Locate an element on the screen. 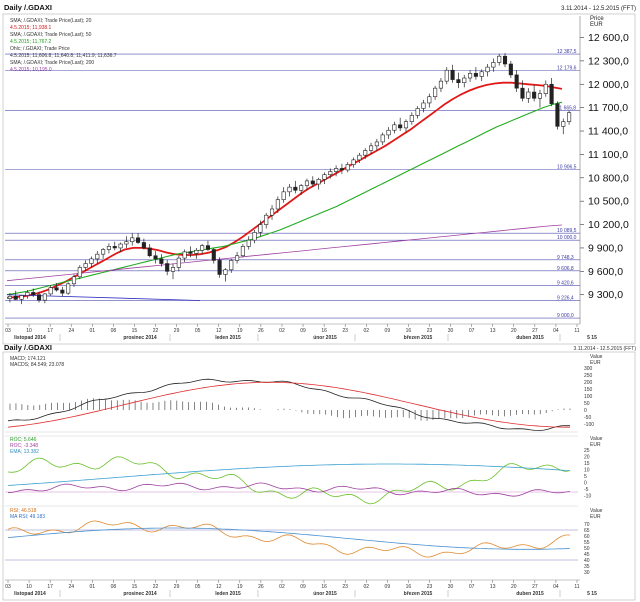 This screenshot has width=640, height=602. month-label: duben 2015 is located at coordinates (530, 338).